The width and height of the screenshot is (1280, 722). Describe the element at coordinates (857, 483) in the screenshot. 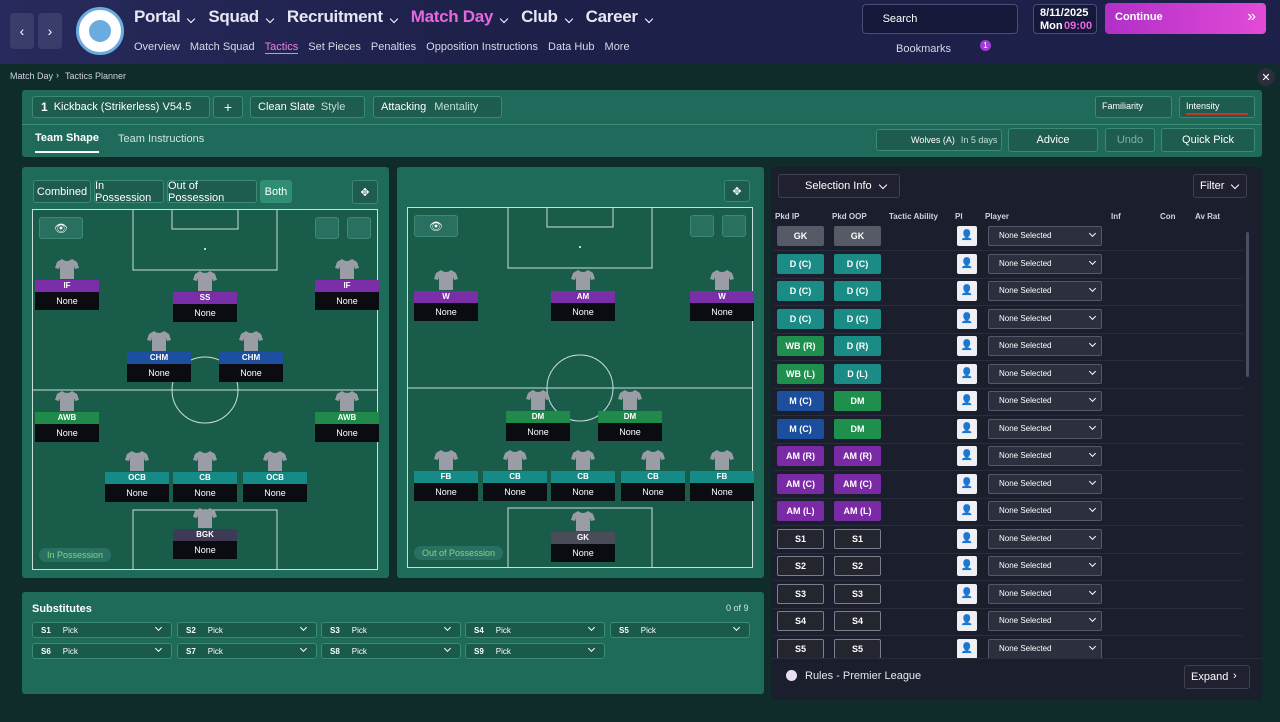

I see `position-oop: AM (C)` at that location.